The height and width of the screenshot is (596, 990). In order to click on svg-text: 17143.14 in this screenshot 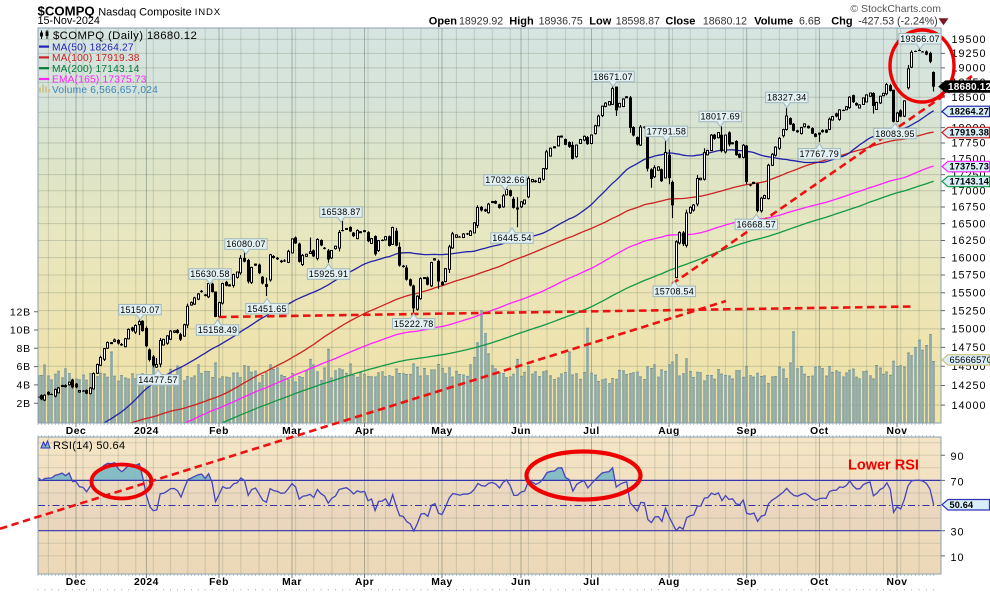, I will do `click(970, 182)`.